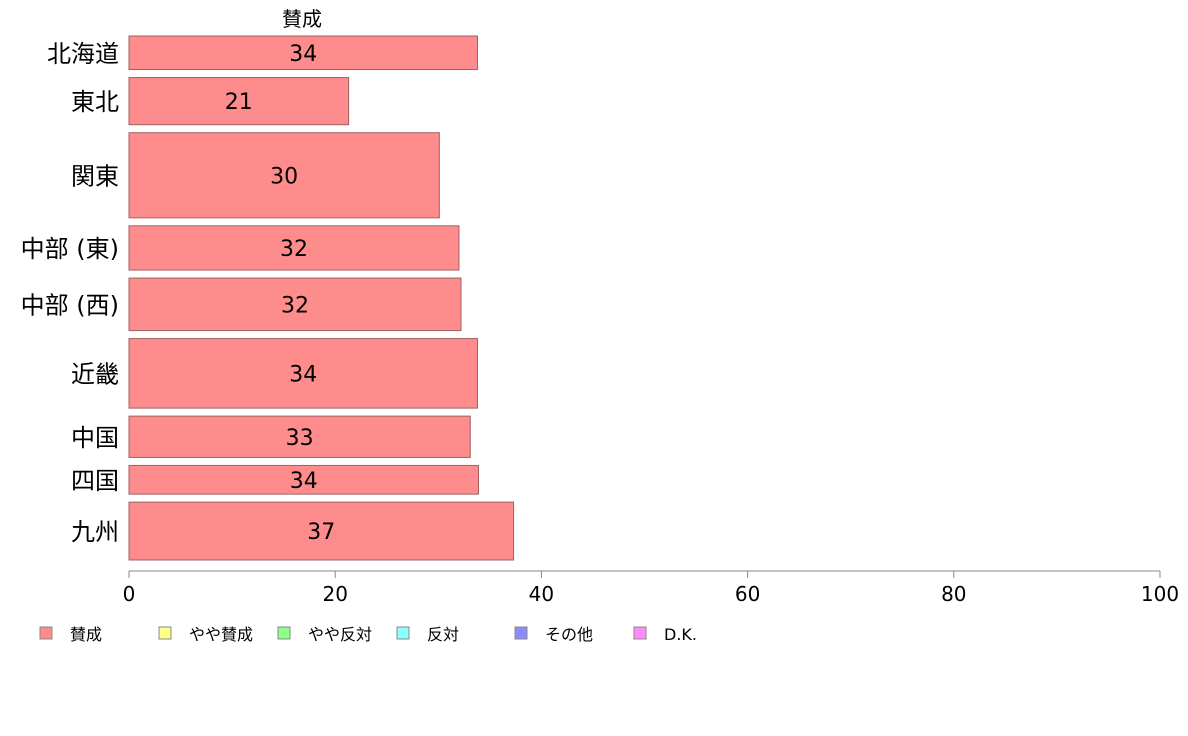 The height and width of the screenshot is (736, 1188). Describe the element at coordinates (302, 19) in the screenshot. I see `series-title: 賛成` at that location.